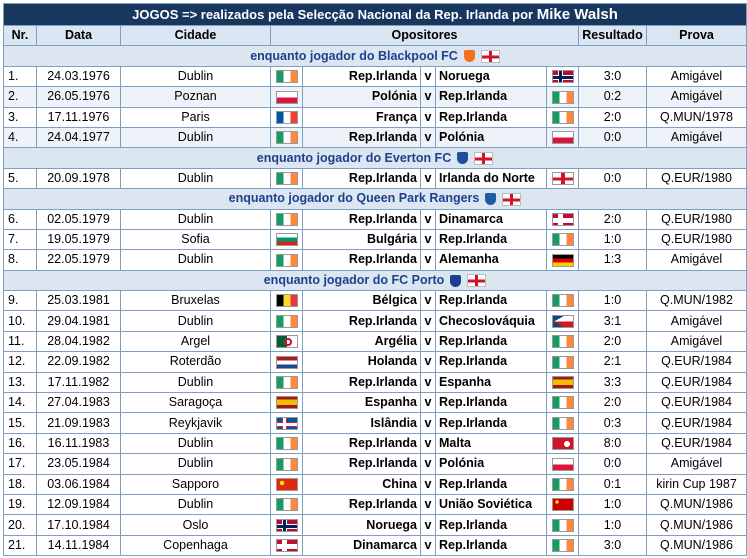 This screenshot has height=558, width=747. Describe the element at coordinates (20, 260) in the screenshot. I see `match-nr: 8.` at that location.